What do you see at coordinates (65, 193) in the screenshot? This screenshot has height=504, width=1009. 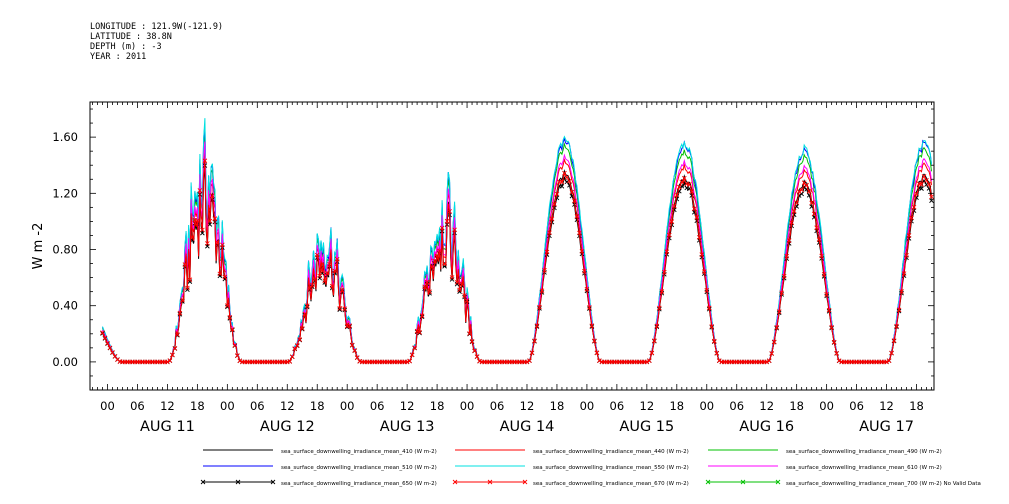 I see `y-tick-label: 1.20` at bounding box center [65, 193].